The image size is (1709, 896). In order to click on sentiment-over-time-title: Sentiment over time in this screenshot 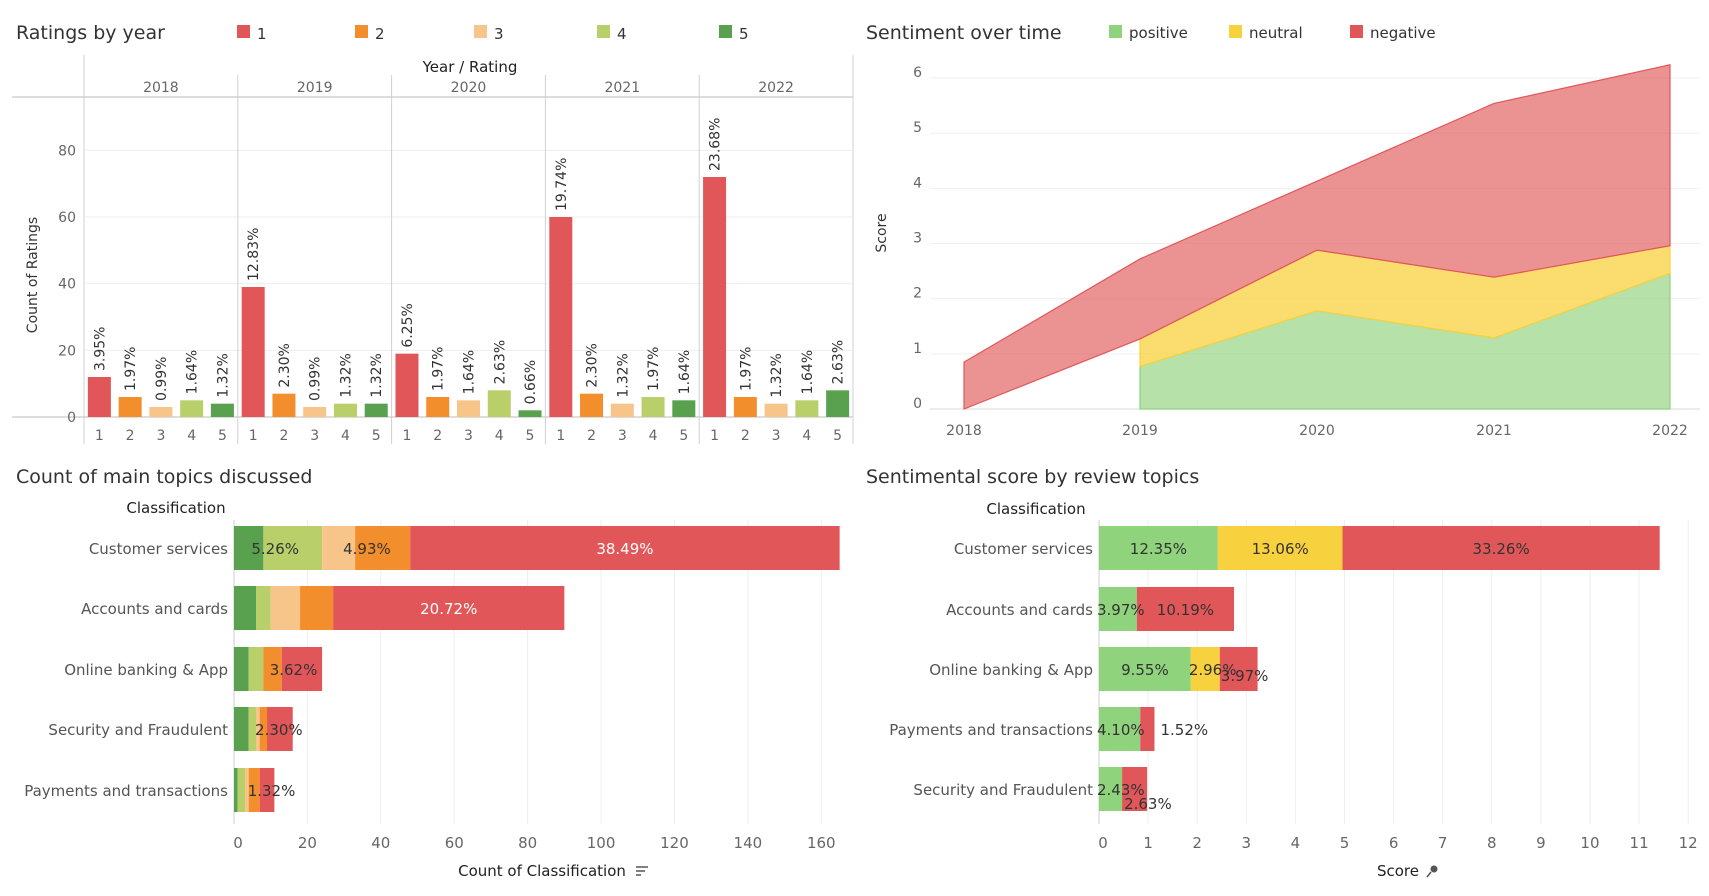, I will do `click(964, 33)`.